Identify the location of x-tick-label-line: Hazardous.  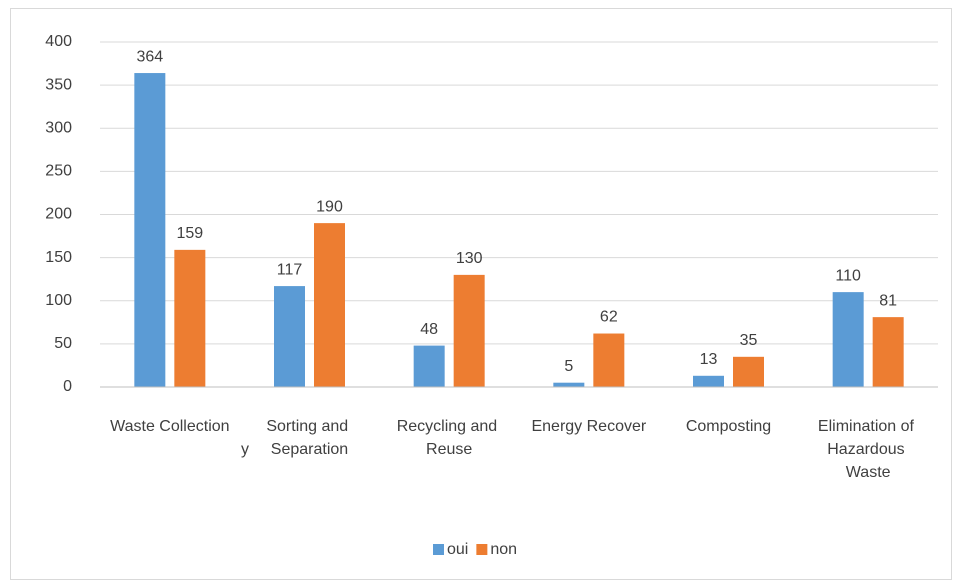
(868, 449).